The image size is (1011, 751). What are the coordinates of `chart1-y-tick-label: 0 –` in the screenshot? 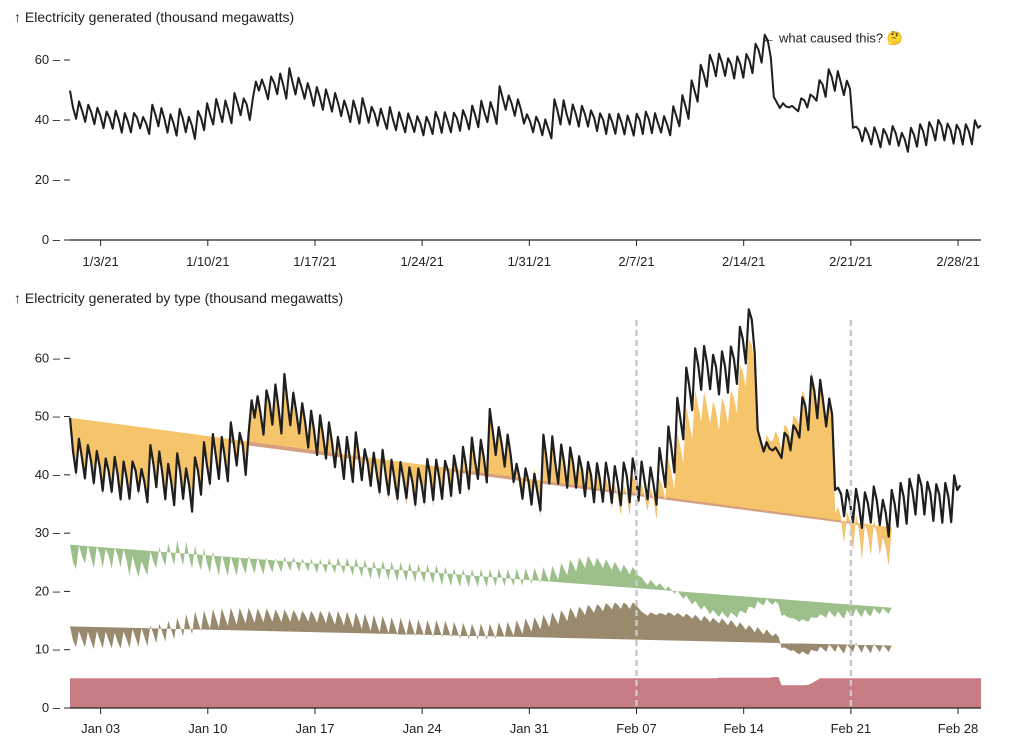 It's located at (51, 239).